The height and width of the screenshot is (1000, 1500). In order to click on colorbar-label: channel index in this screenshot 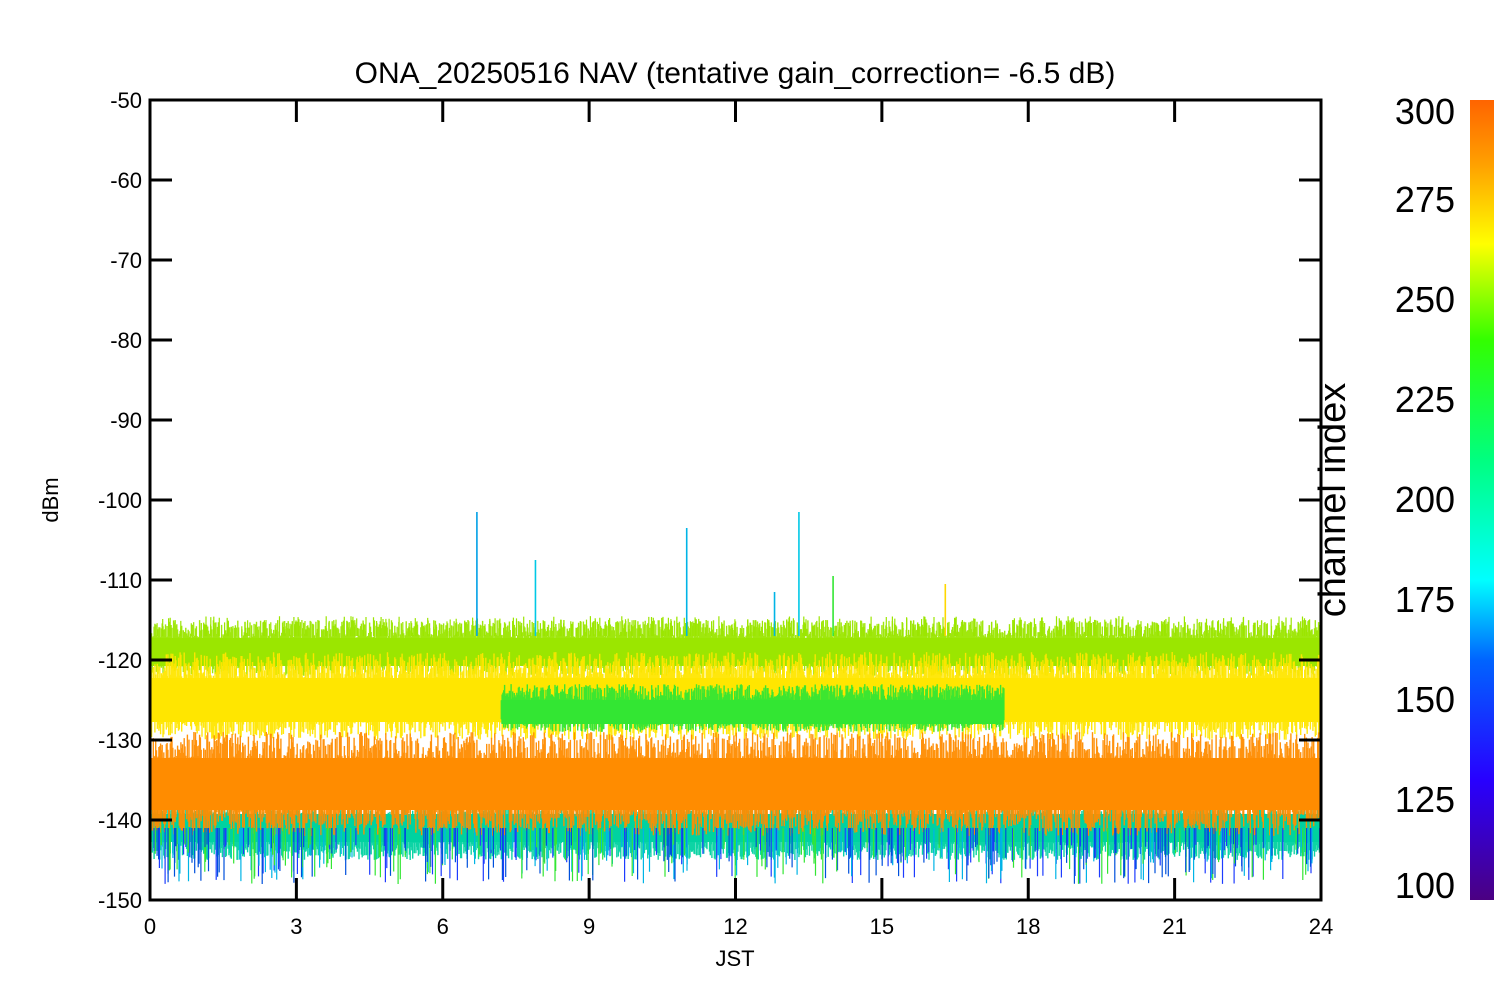, I will do `click(1333, 500)`.